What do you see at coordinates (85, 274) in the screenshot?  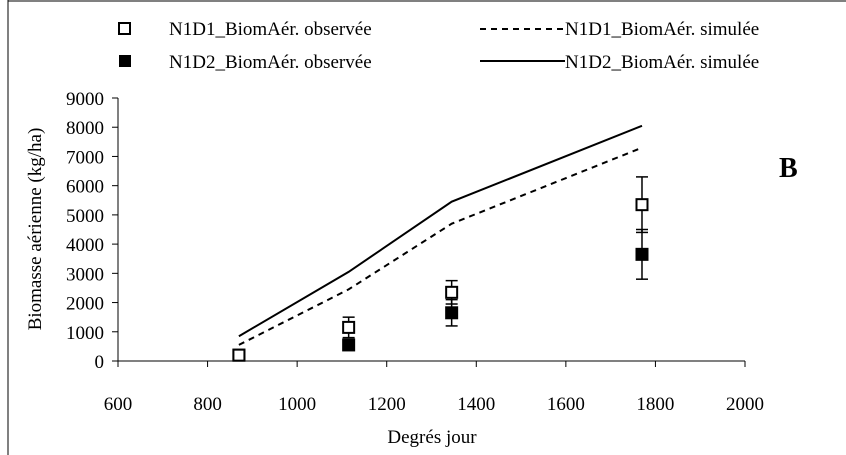 I see `y-tick-label: 3000` at bounding box center [85, 274].